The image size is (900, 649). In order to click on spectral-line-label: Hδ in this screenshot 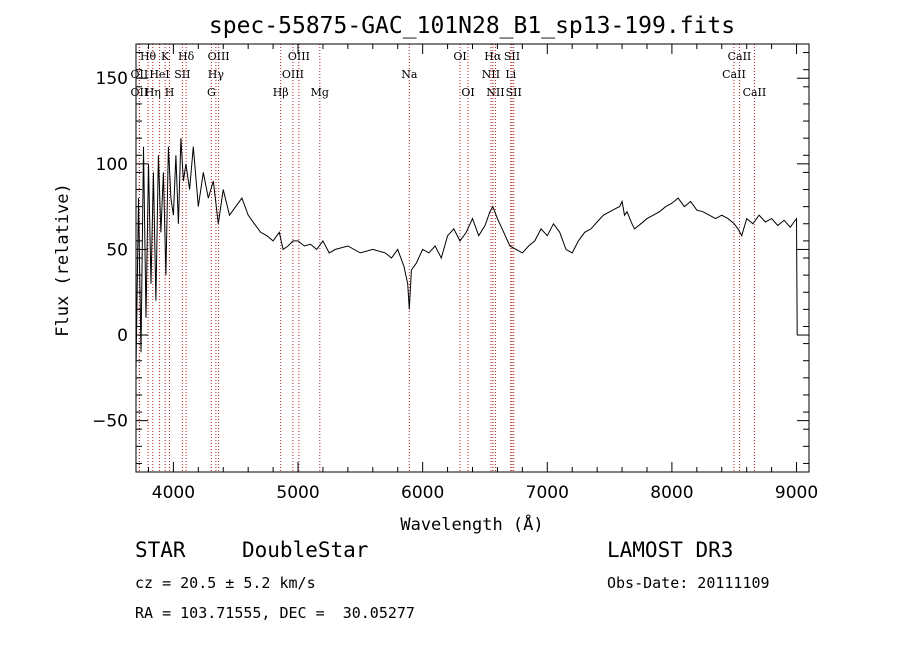, I will do `click(186, 56)`.